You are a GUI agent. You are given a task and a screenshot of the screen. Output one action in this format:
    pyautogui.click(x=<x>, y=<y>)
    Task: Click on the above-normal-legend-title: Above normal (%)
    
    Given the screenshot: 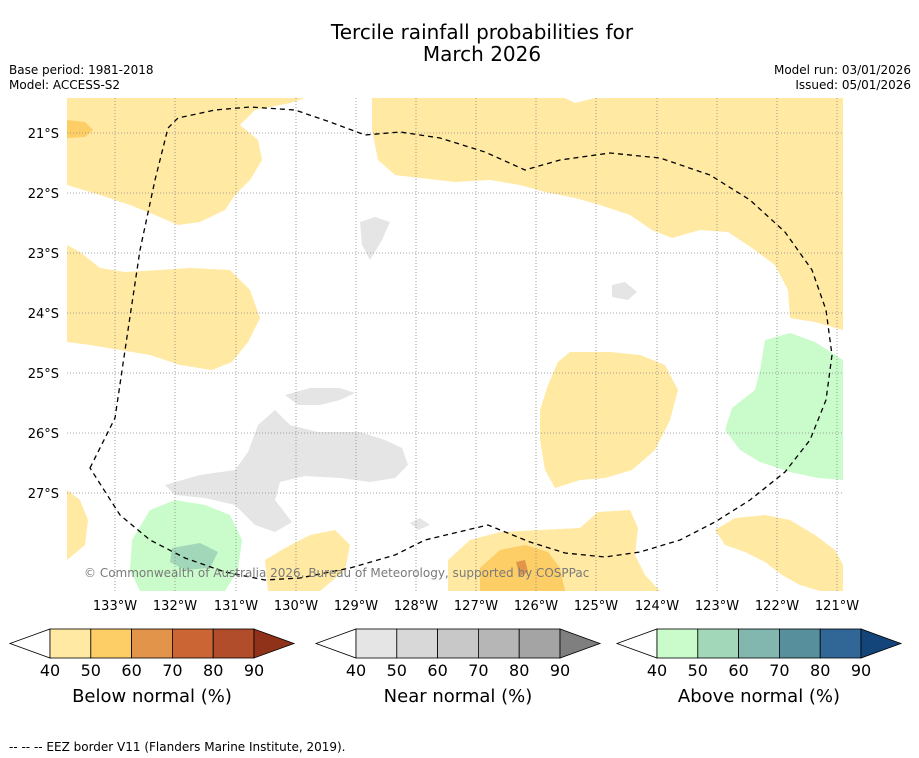 What is the action you would take?
    pyautogui.click(x=759, y=696)
    